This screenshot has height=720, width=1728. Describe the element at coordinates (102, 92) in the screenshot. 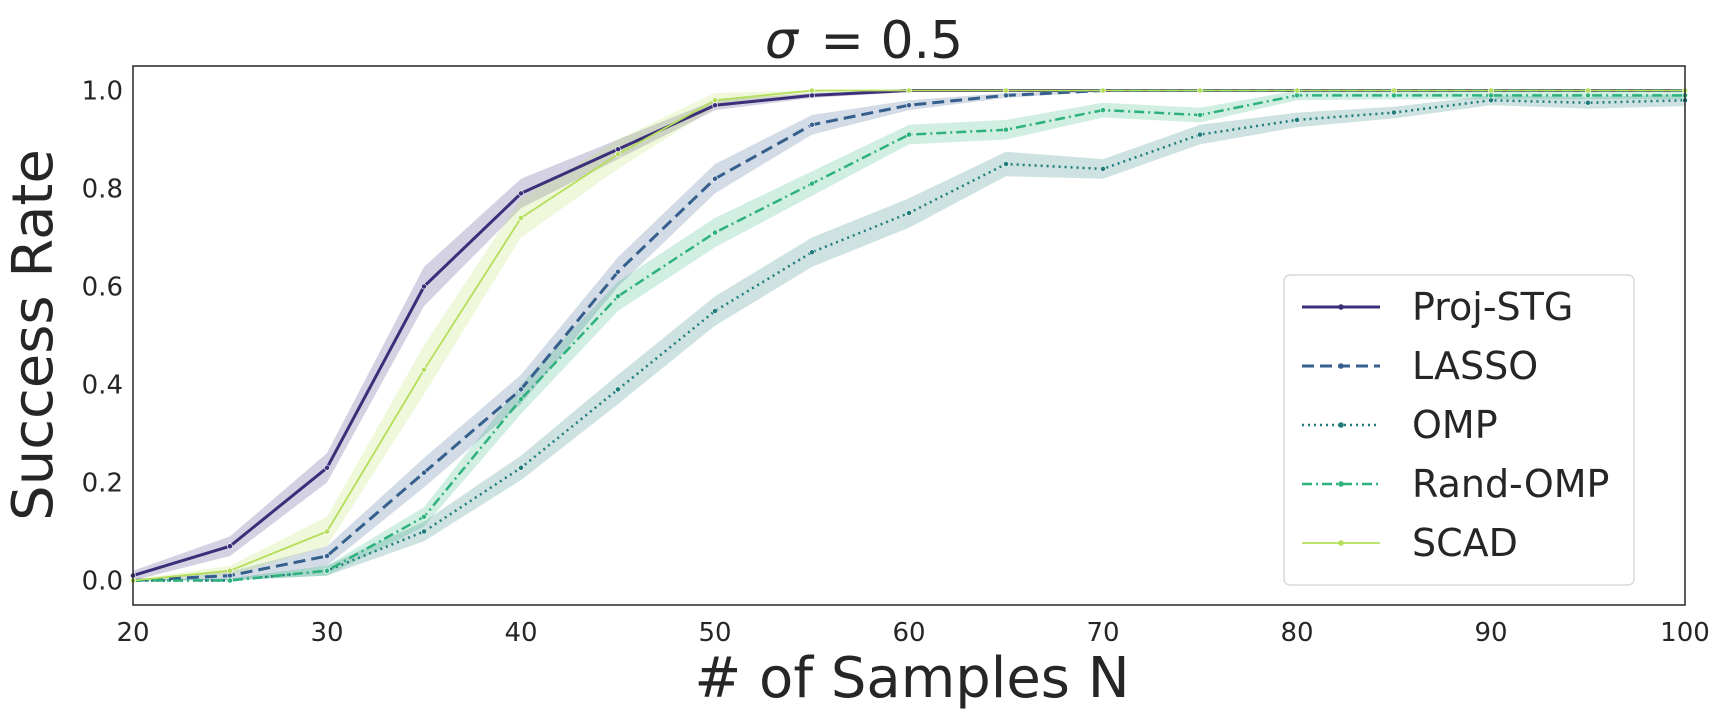

I see `y-tick-label: 1.0` at that location.